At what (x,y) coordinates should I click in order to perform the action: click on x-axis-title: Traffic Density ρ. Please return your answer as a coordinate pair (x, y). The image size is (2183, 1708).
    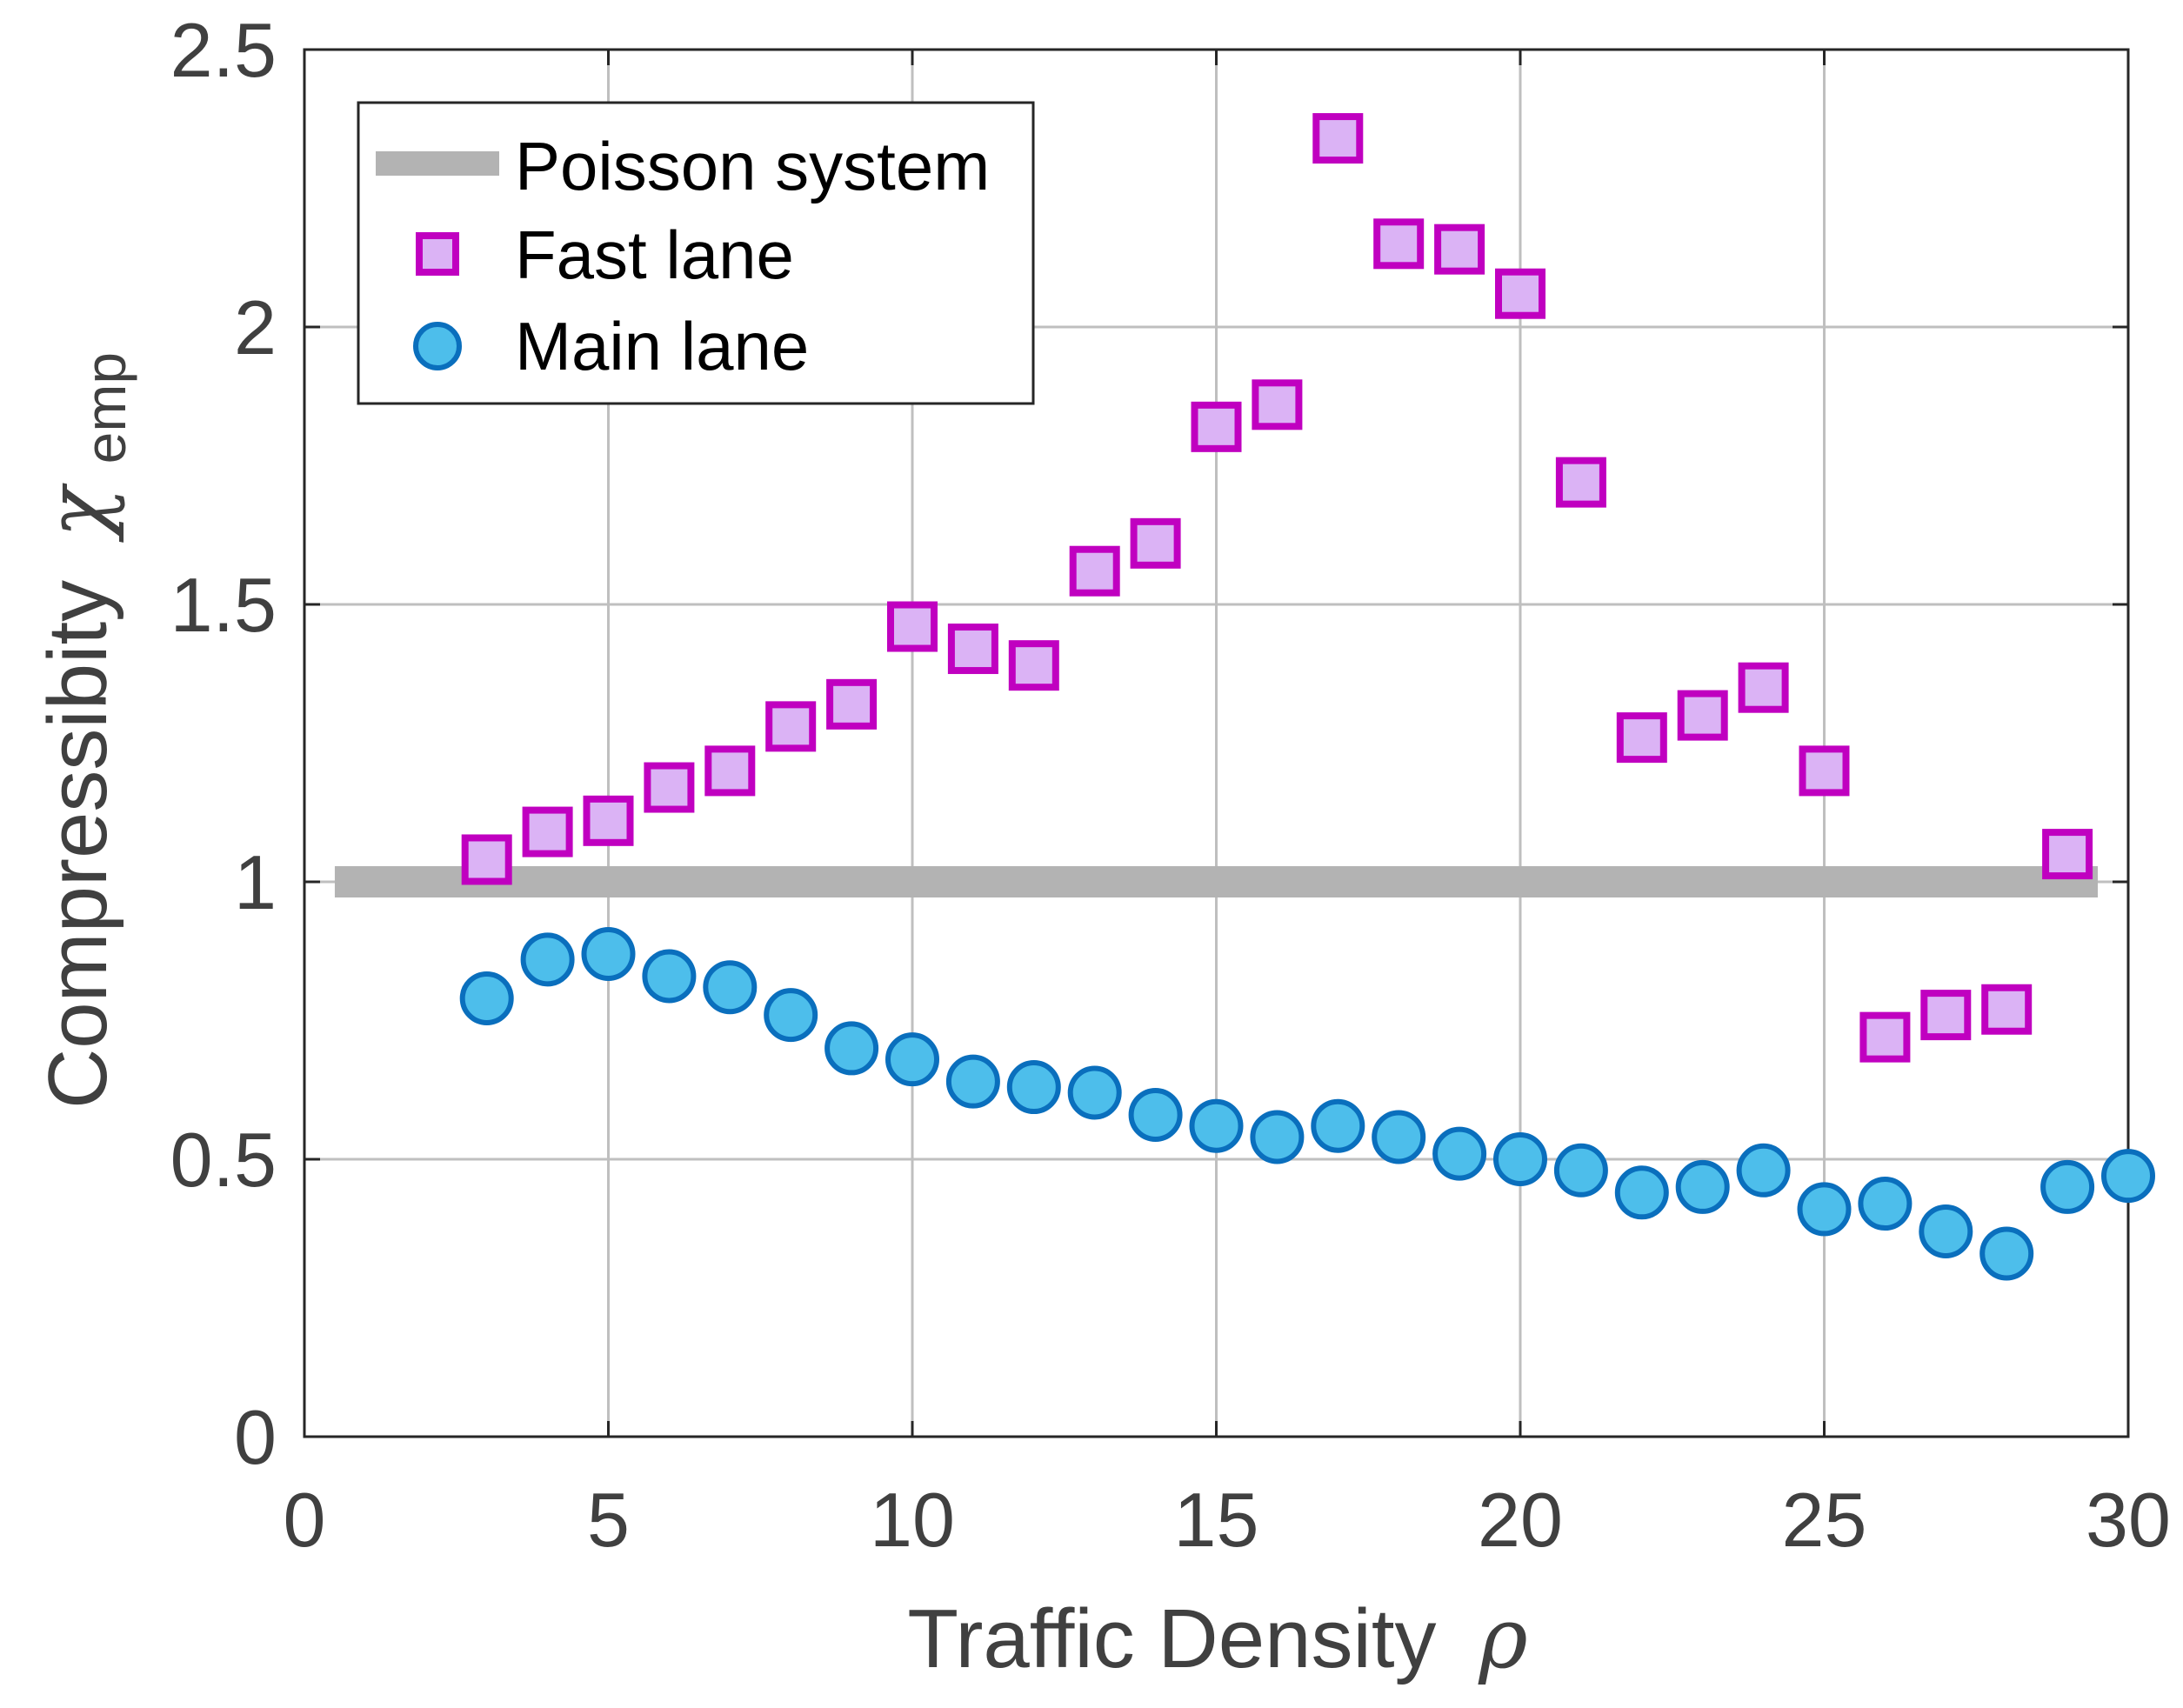
    Looking at the image, I should click on (1217, 1638).